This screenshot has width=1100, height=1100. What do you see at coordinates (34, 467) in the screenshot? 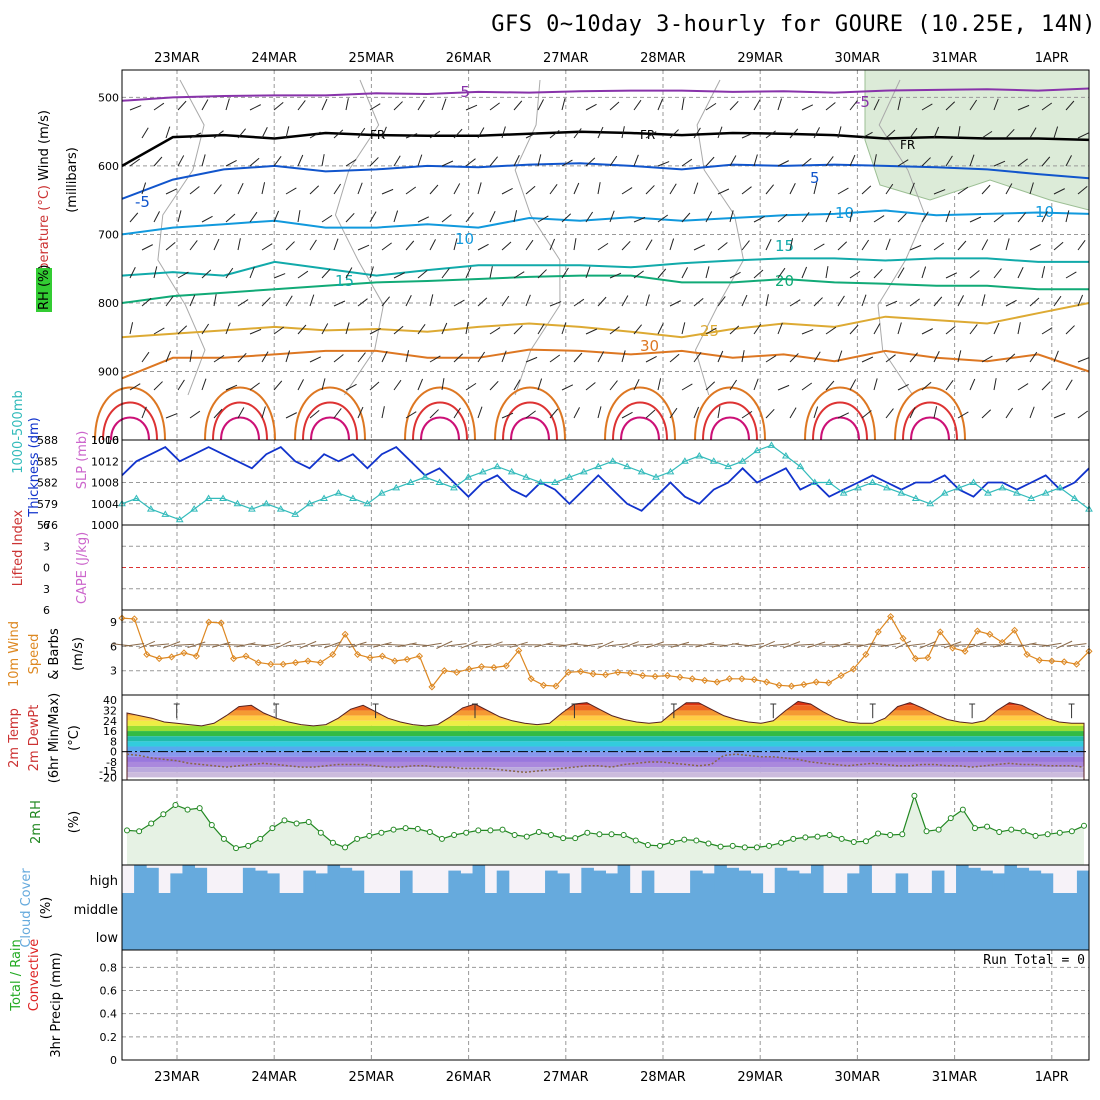
I see `ylabel-thickness-b: Thickness (dm)` at bounding box center [34, 467].